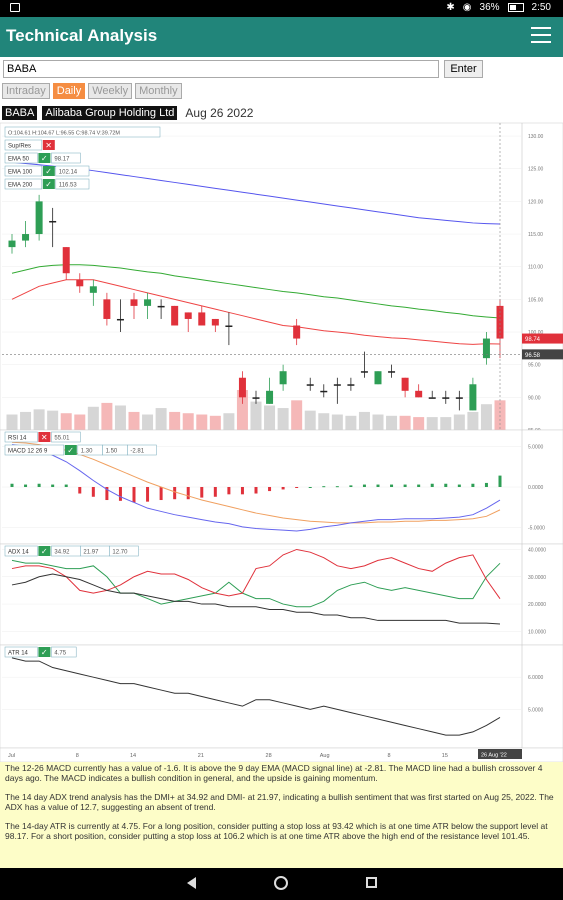  Describe the element at coordinates (23, 184) in the screenshot. I see `price-legend-ema-200-label-box` at that location.